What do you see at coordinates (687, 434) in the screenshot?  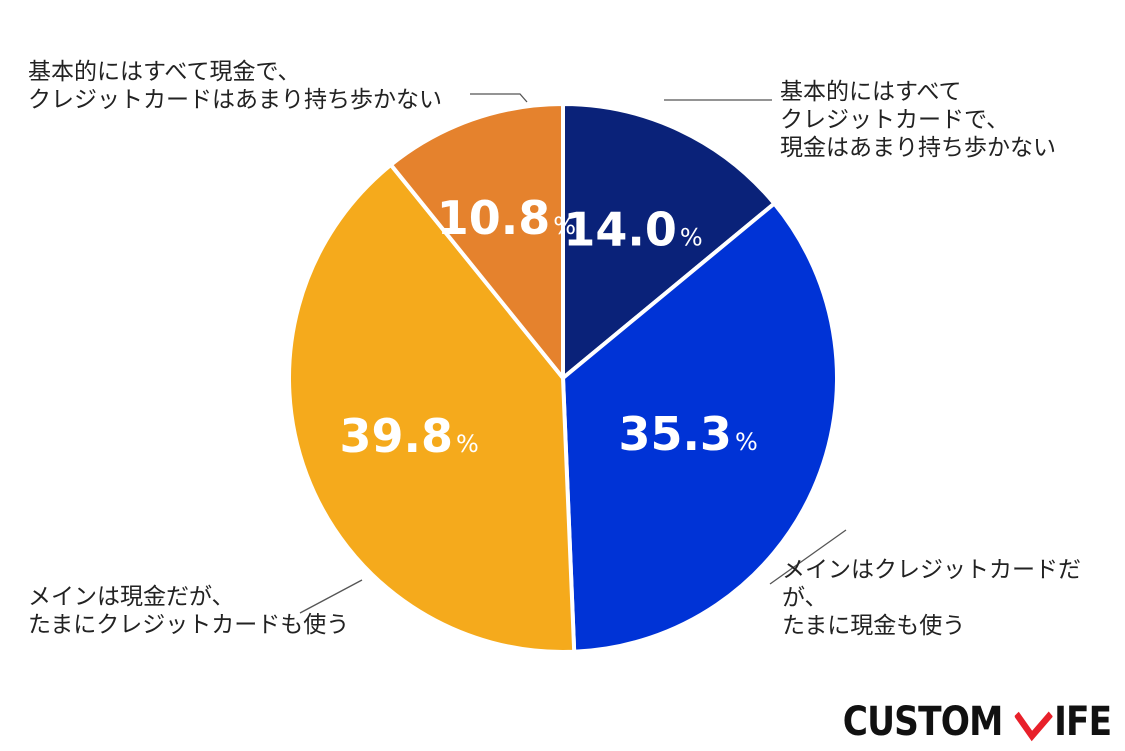 I see `pct-label-mainly-credit: 35.3%` at bounding box center [687, 434].